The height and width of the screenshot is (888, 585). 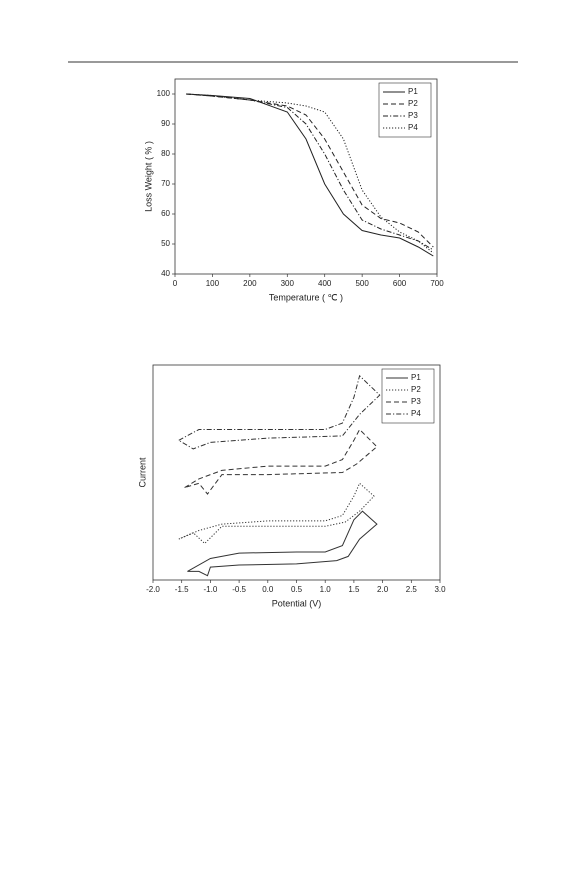 I want to click on x-tick-label: 500, so click(x=362, y=283).